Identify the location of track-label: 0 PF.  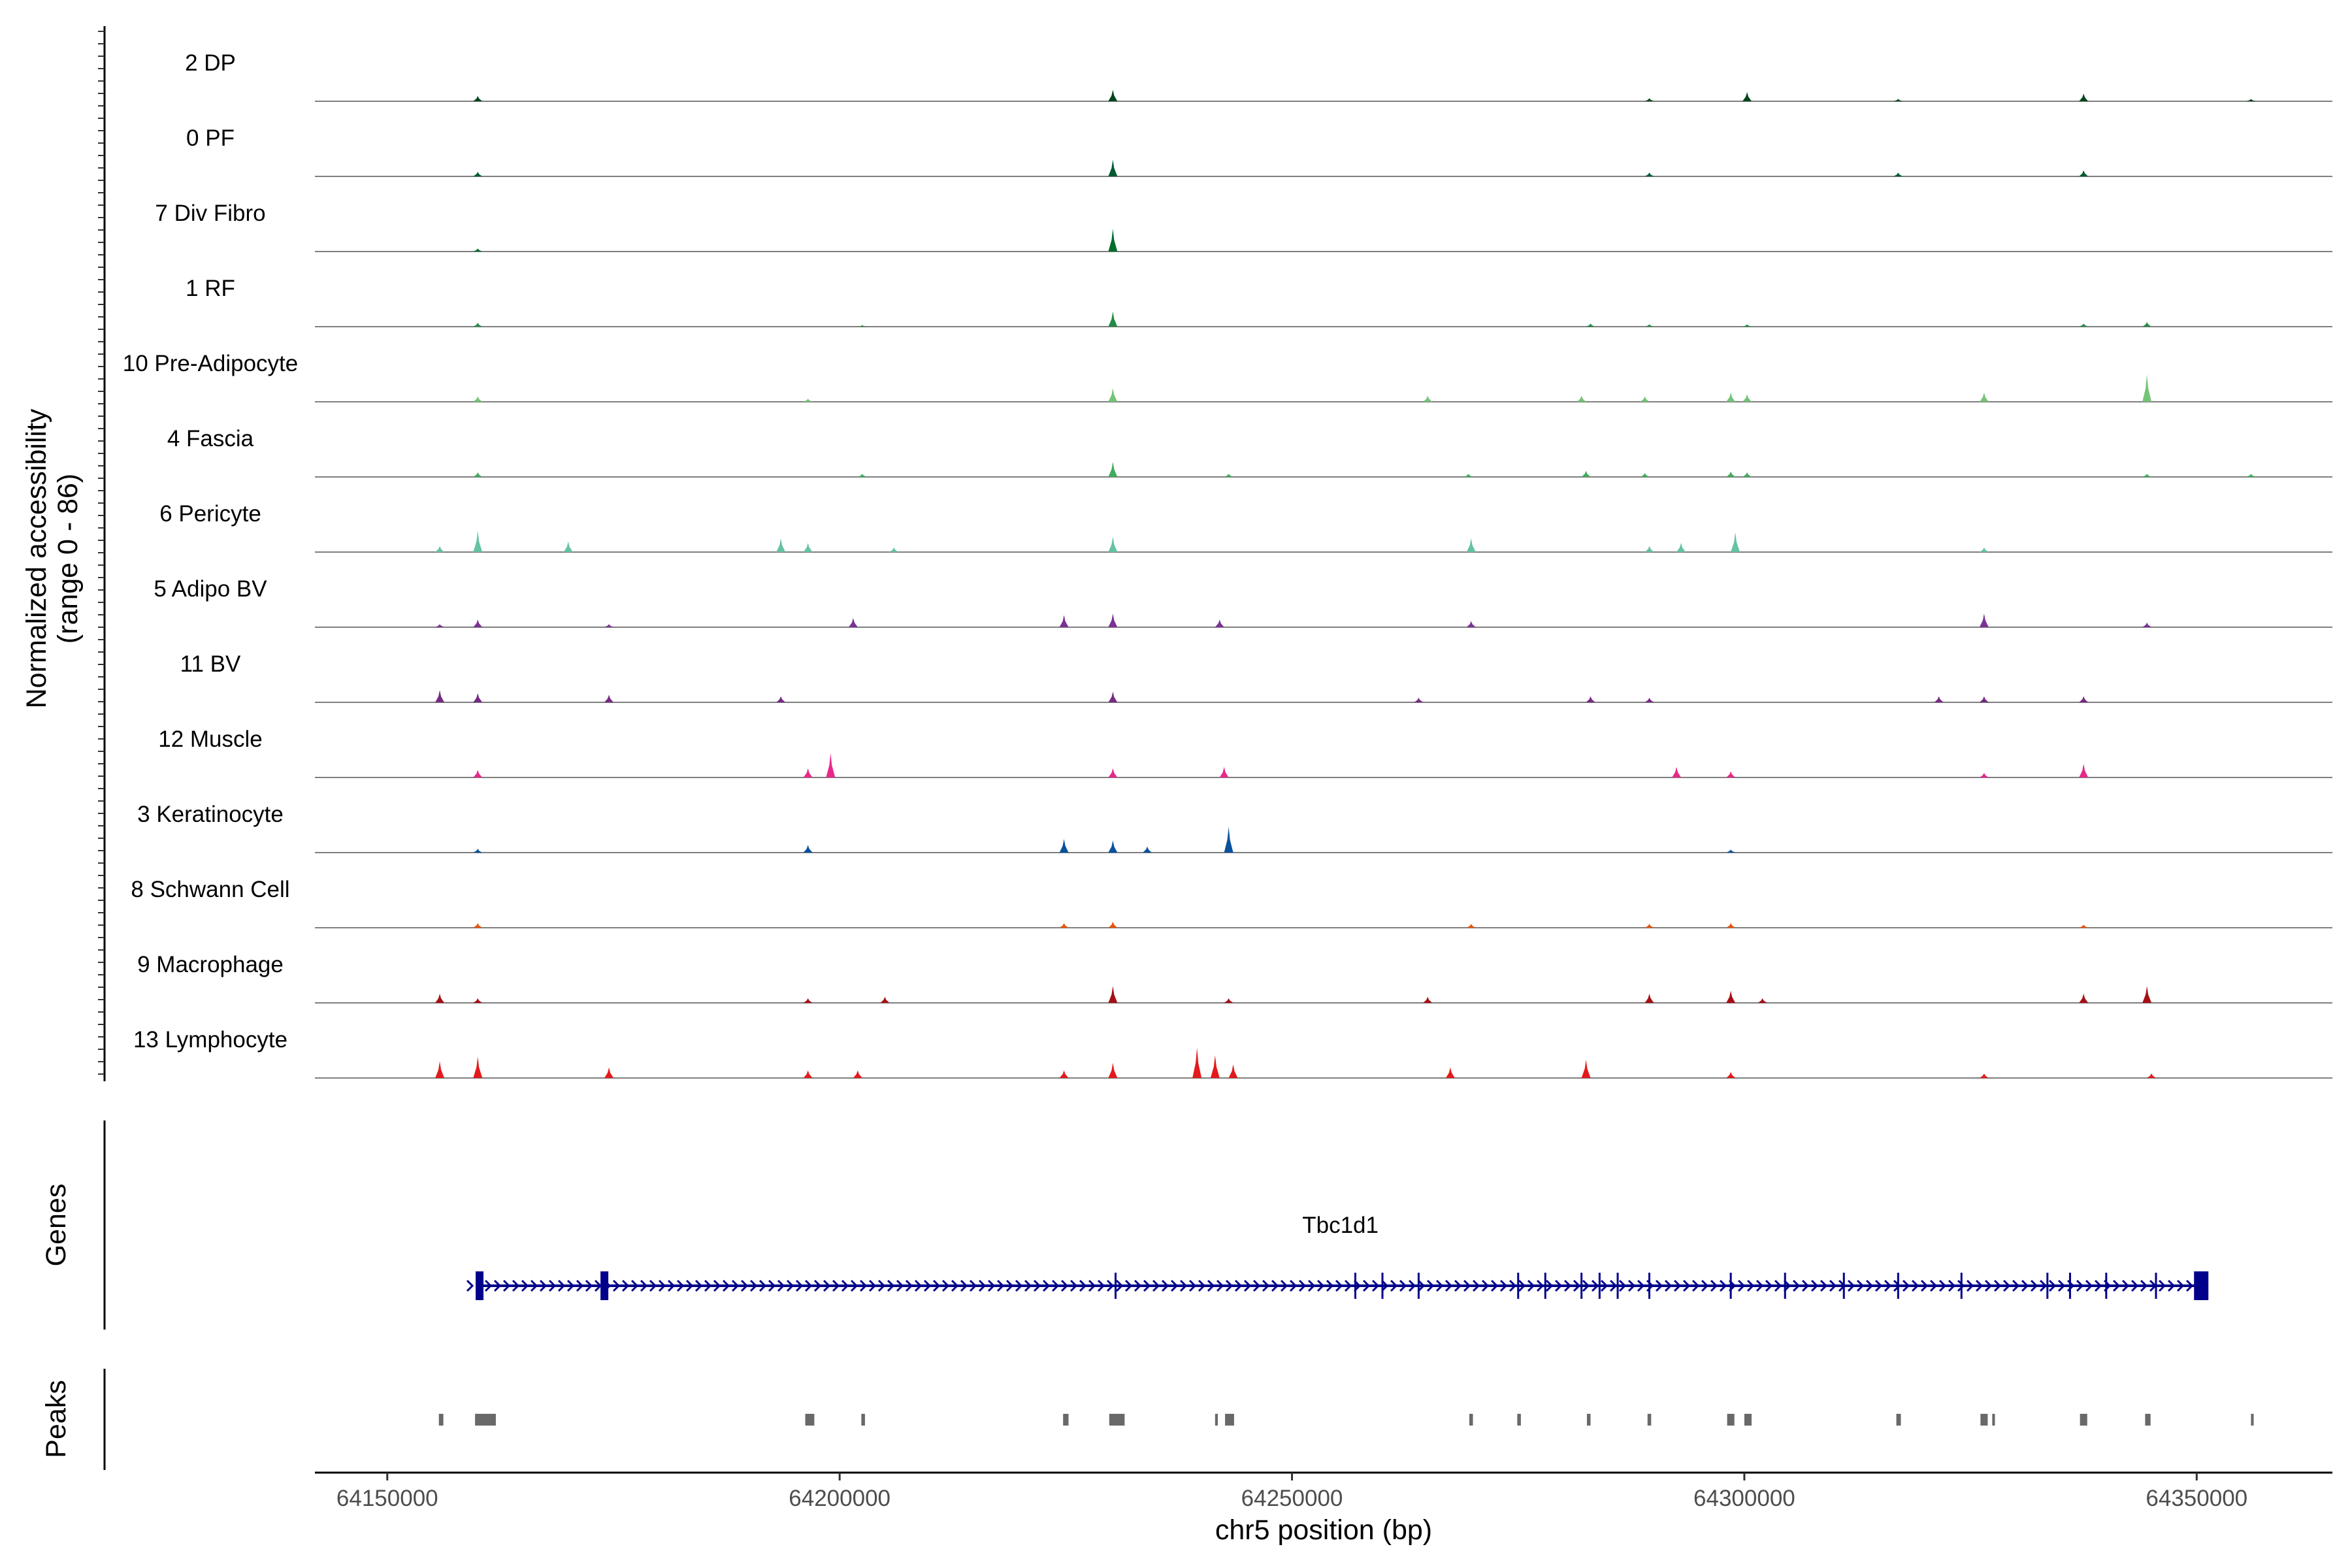
(210, 138).